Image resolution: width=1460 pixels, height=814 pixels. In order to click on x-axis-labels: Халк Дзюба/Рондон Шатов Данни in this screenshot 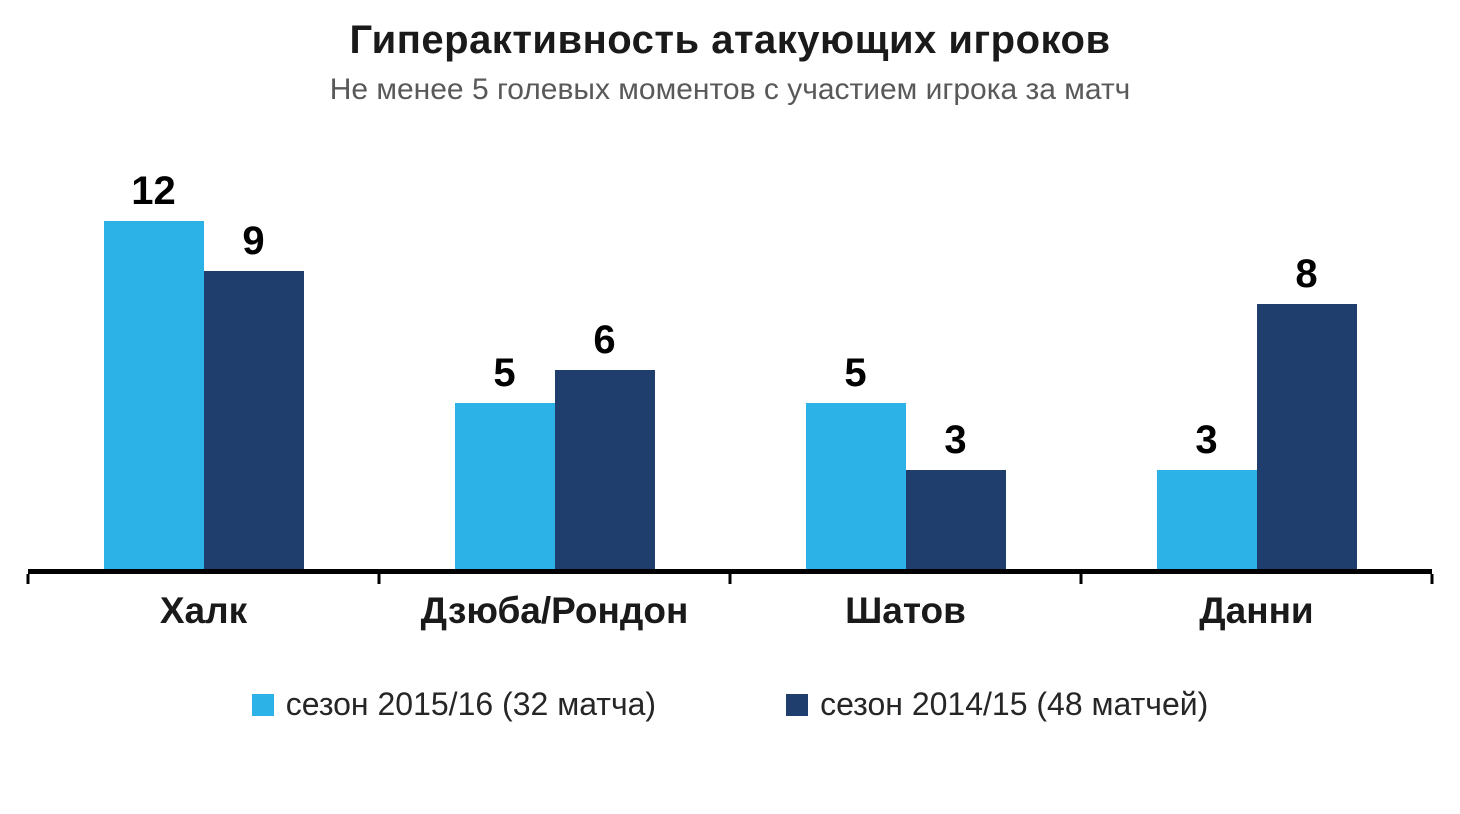, I will do `click(730, 611)`.